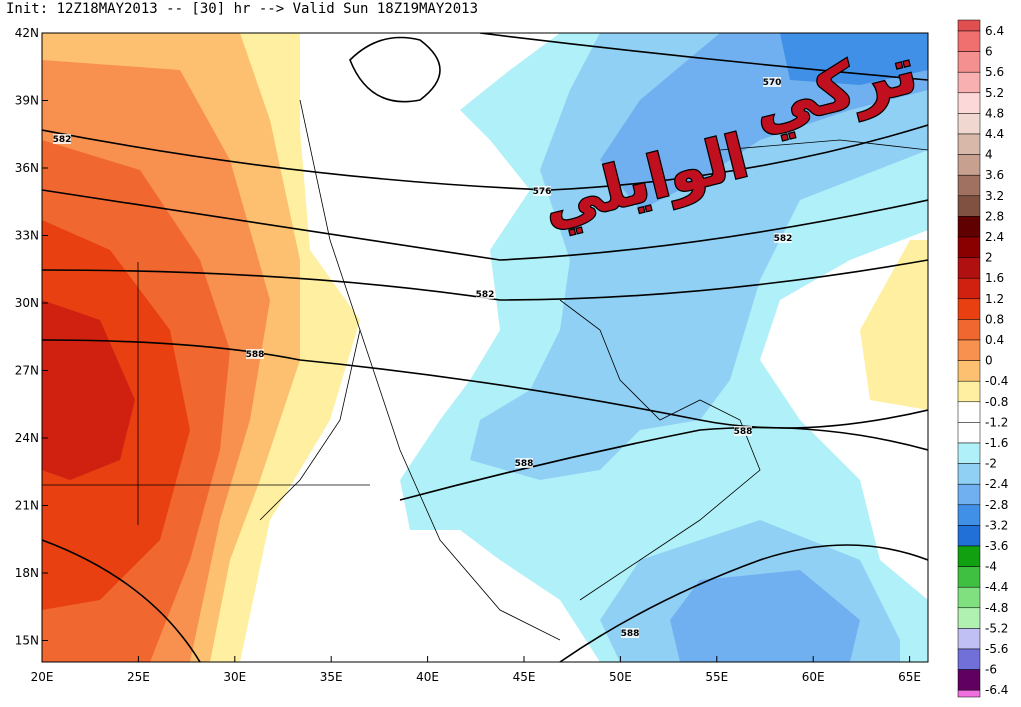 This screenshot has width=1021, height=707. Describe the element at coordinates (27, 371) in the screenshot. I see `lat-label: 27N` at that location.